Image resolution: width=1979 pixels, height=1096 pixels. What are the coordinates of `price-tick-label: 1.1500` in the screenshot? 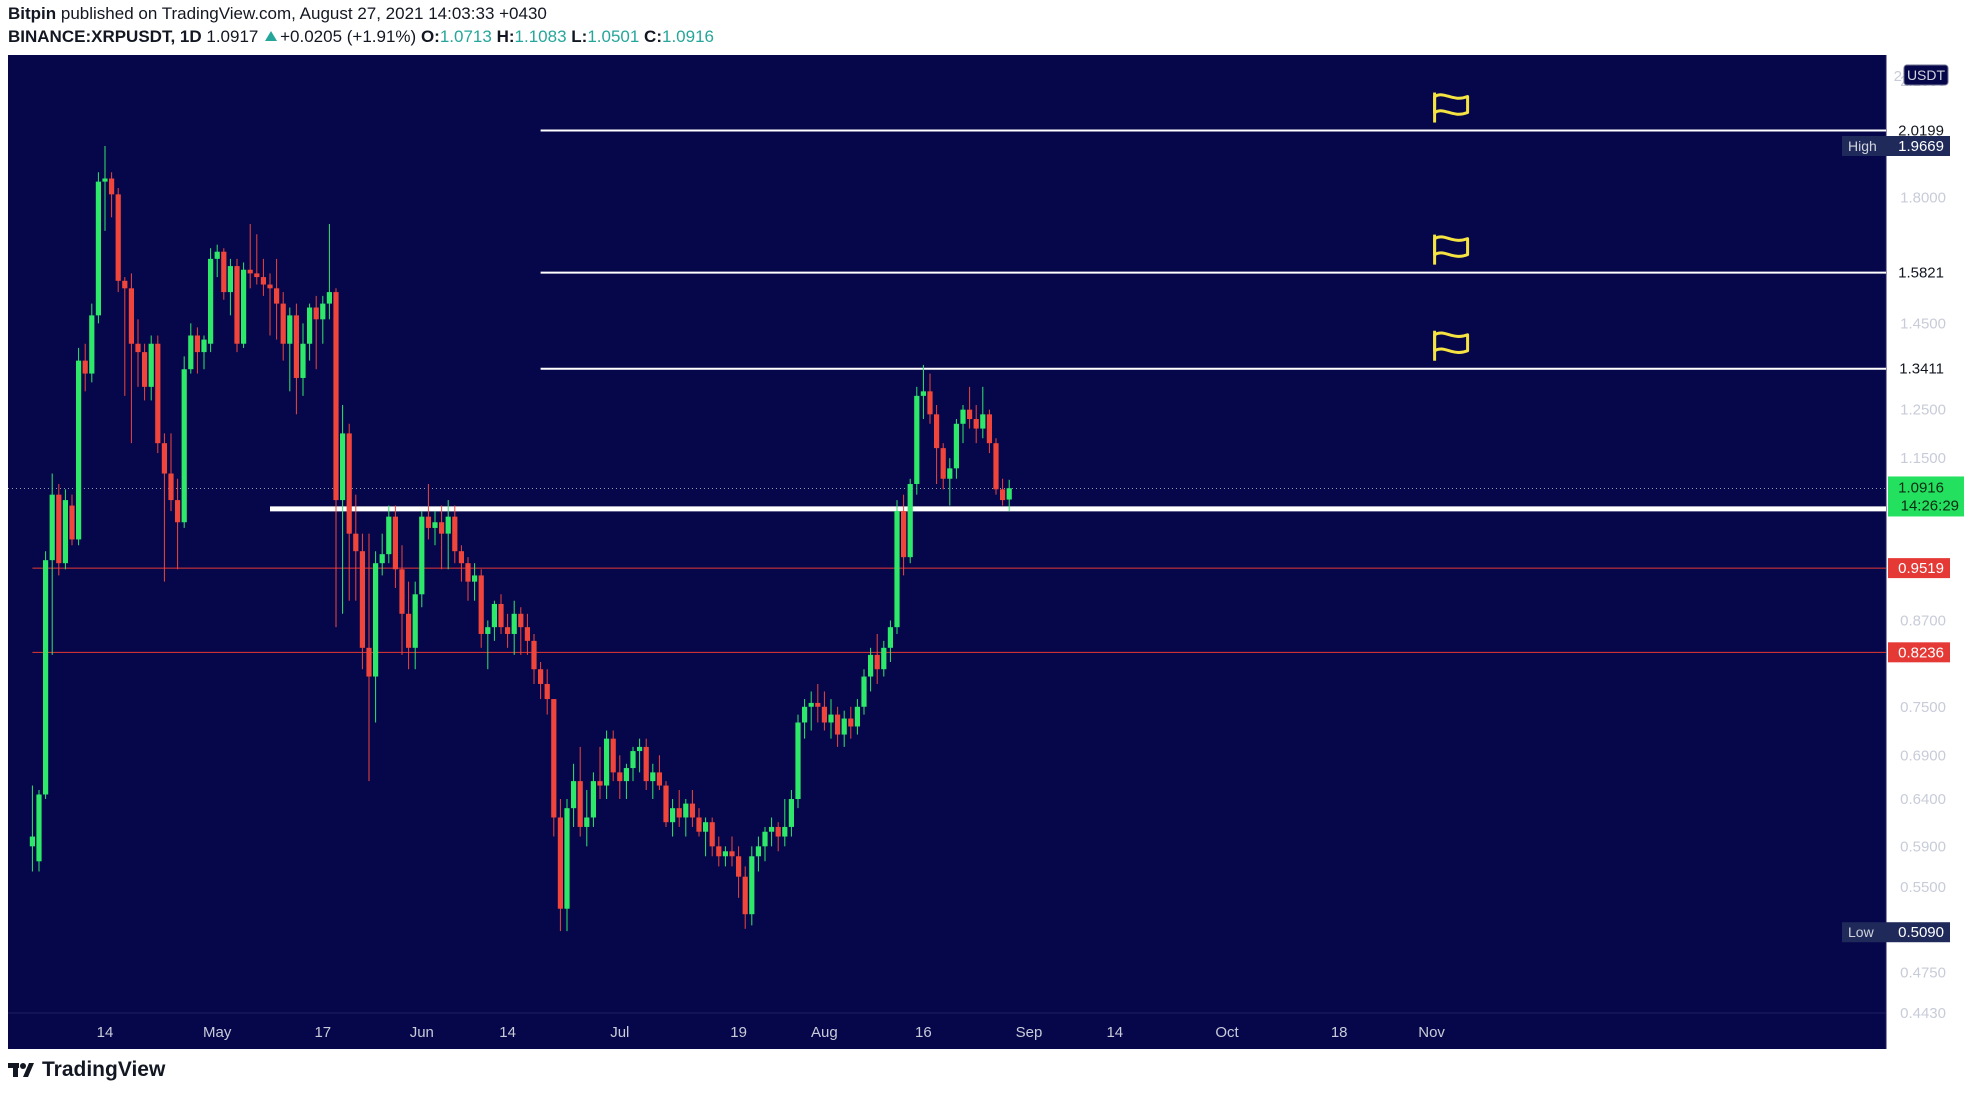 It's located at (1923, 458).